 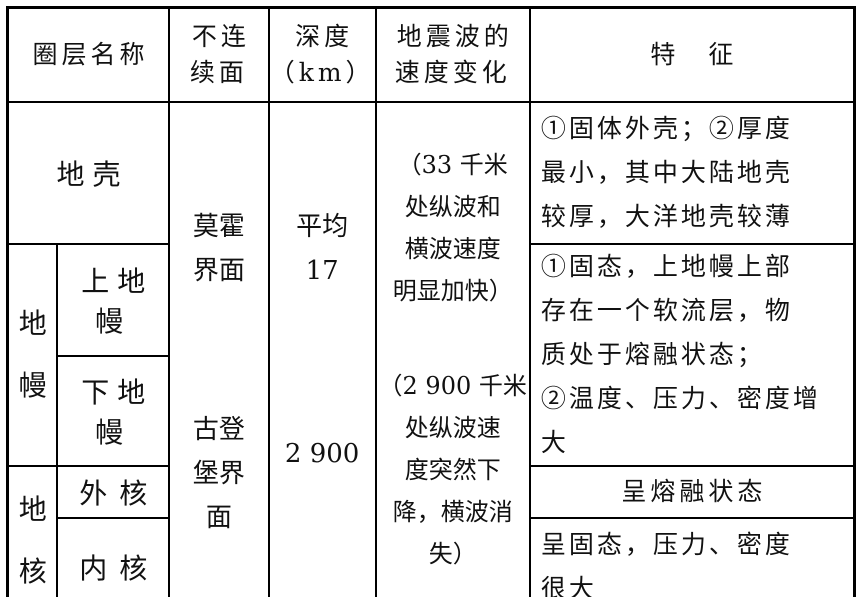 I want to click on depth-moho-value: 平均 17, so click(x=322, y=248).